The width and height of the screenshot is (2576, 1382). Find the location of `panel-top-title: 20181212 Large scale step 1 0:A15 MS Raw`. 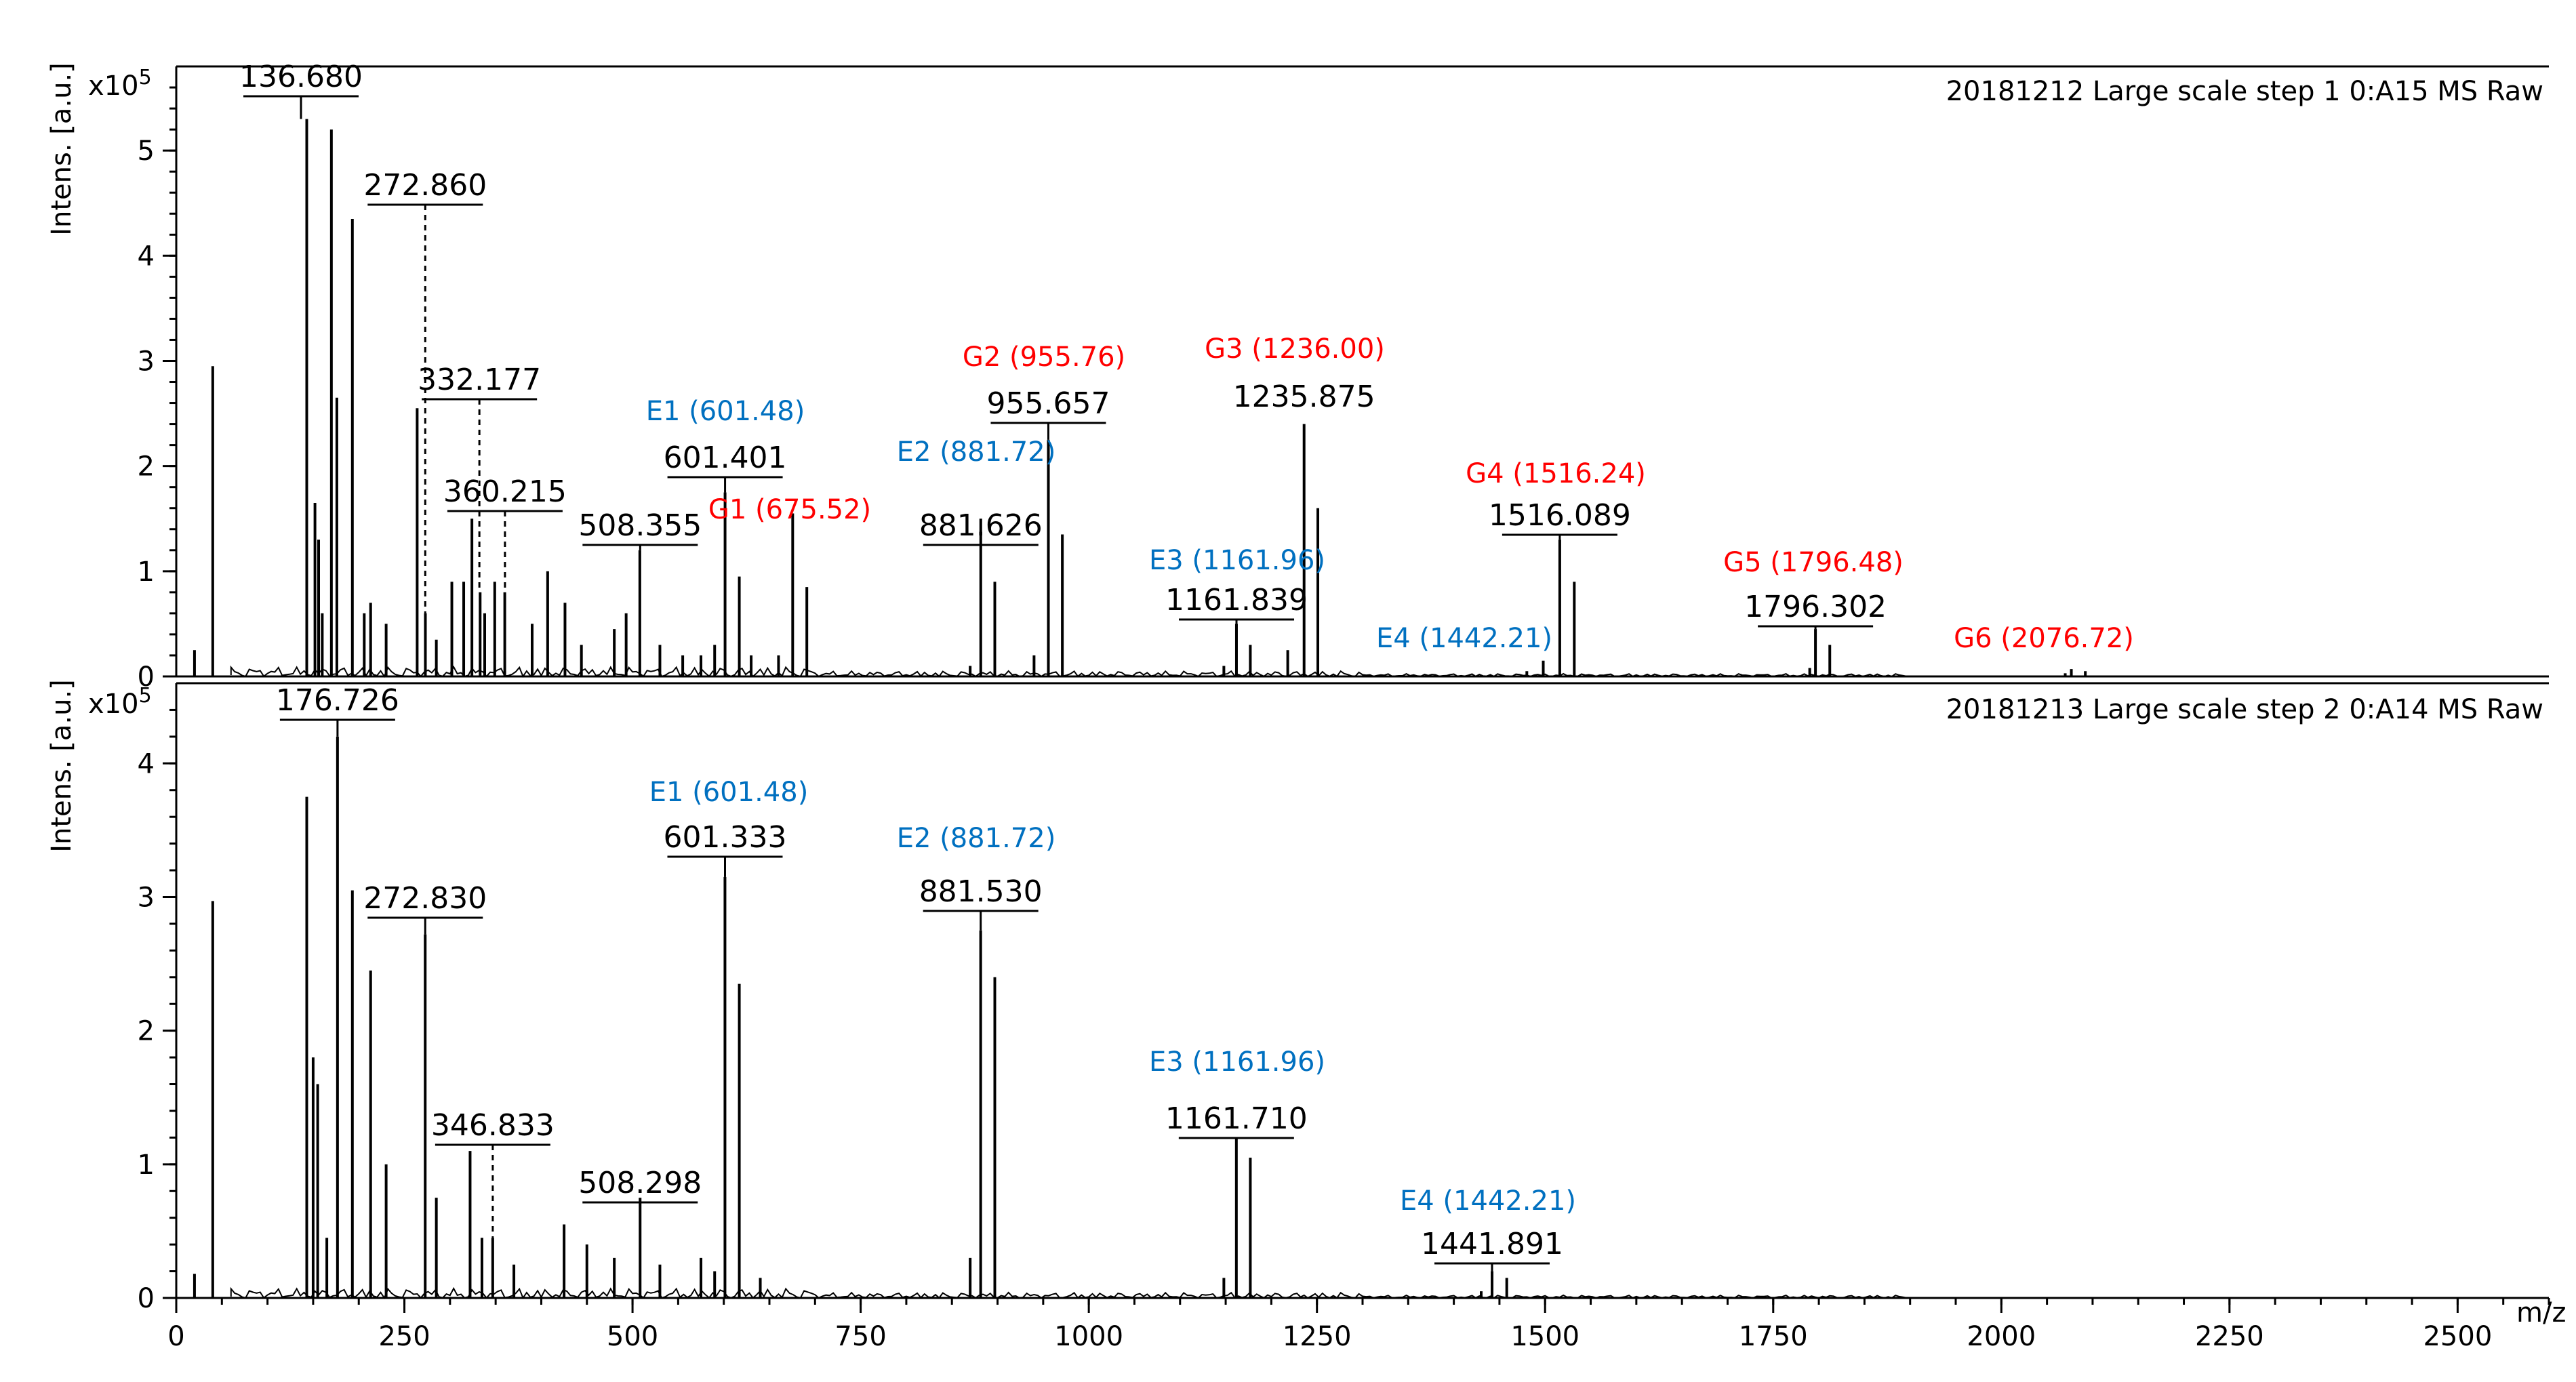

panel-top-title: 20181212 Large scale step 1 0:A15 MS Raw is located at coordinates (2244, 91).